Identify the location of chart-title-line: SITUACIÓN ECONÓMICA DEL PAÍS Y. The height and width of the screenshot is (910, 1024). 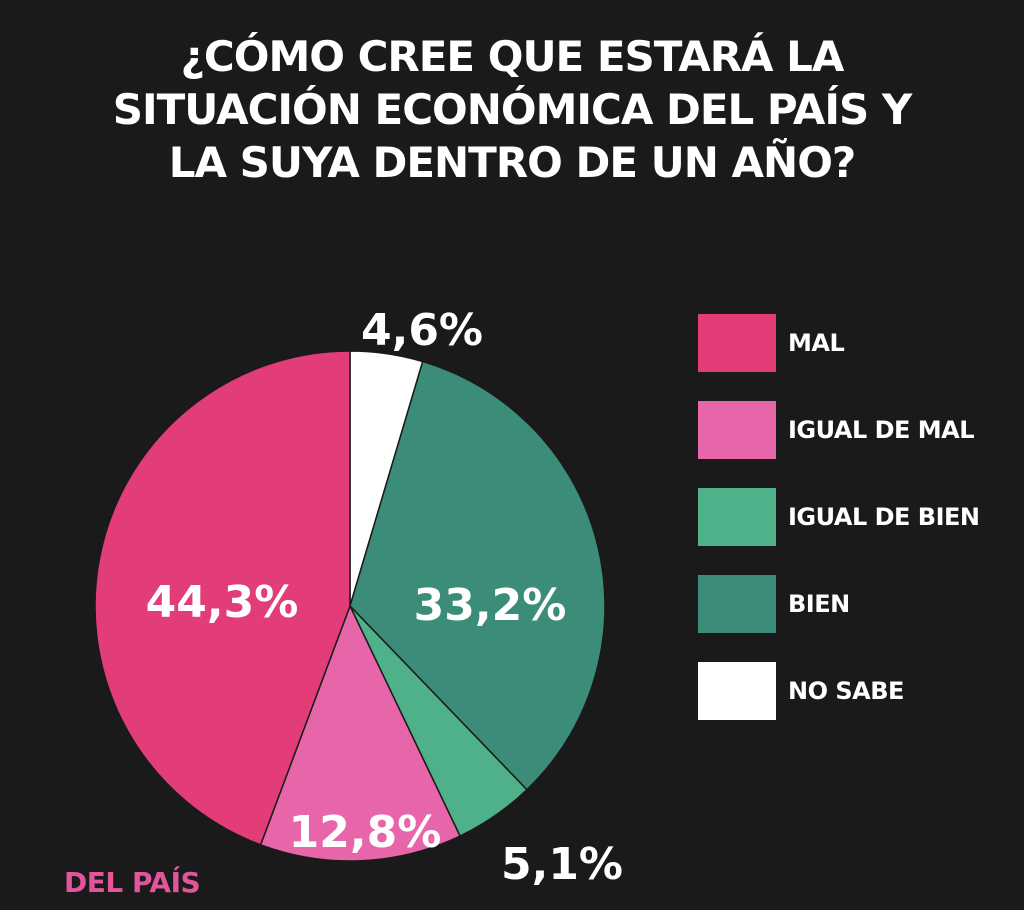
(512, 109).